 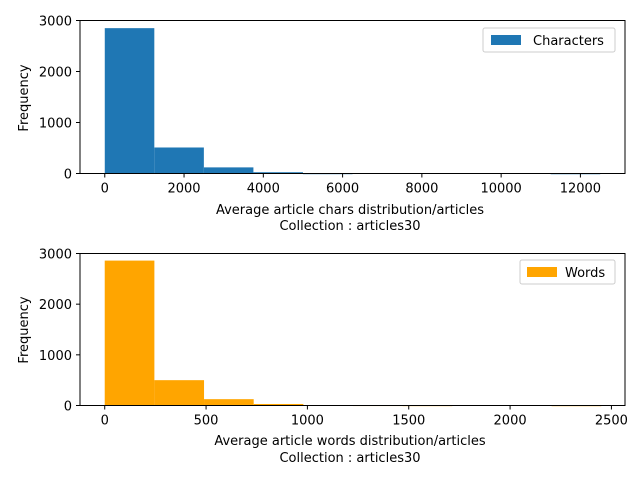 I want to click on chars-x-tick-label-4: 8000, so click(x=421, y=189).